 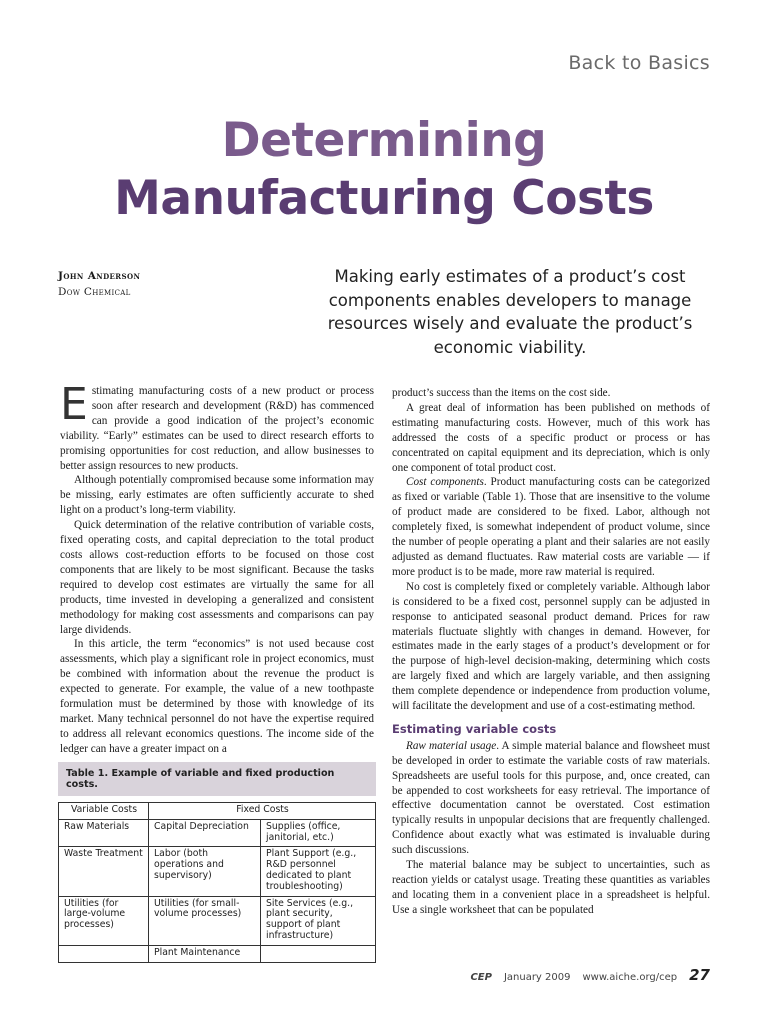 I want to click on publication-name: CEP, so click(x=481, y=977).